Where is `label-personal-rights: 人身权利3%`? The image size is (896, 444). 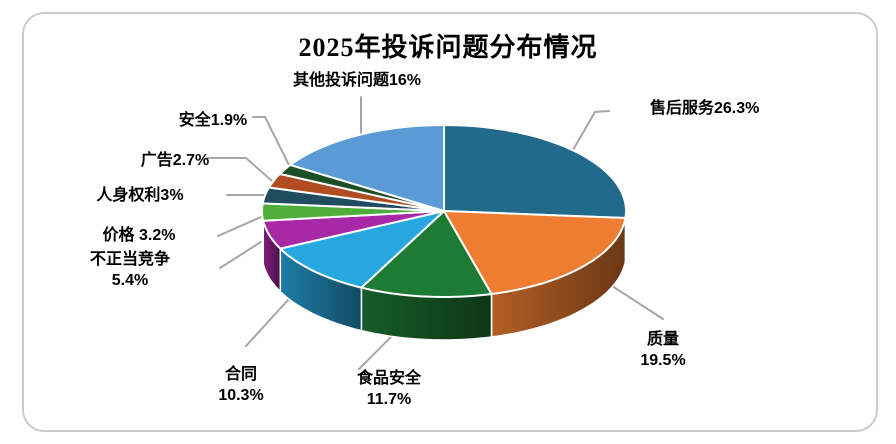
label-personal-rights: 人身权利3% is located at coordinates (140, 195).